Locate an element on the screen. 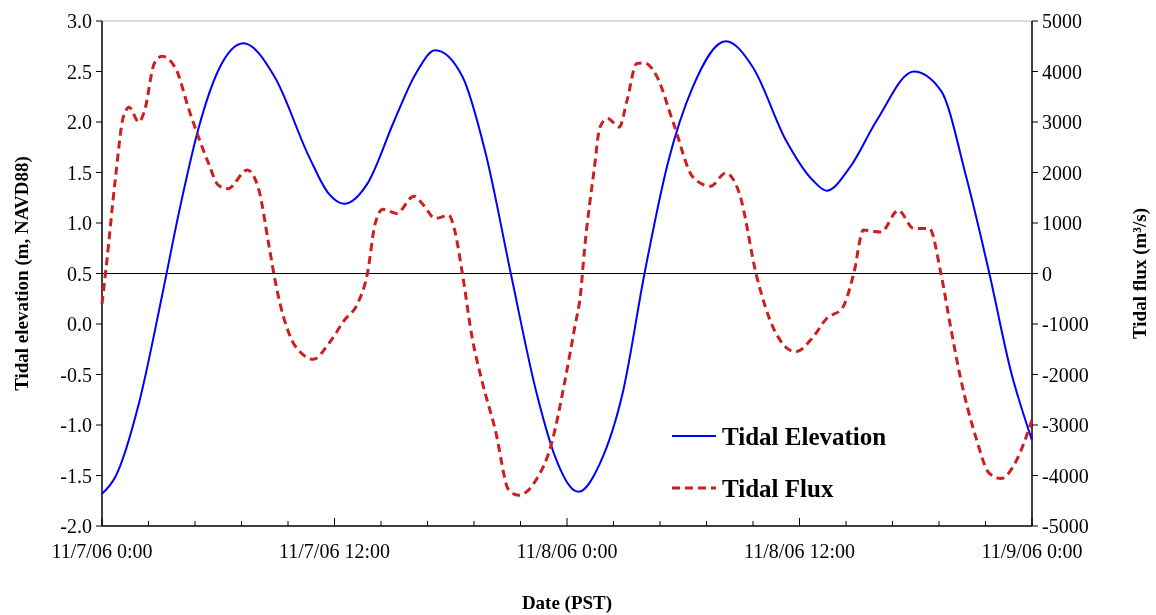 This screenshot has width=1156, height=615. y2-tick-label: 0 is located at coordinates (1047, 273).